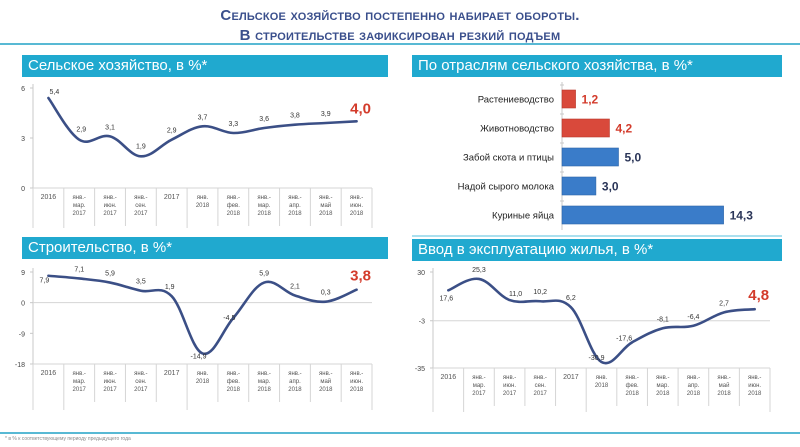 This screenshot has height=447, width=800. Describe the element at coordinates (20, 365) in the screenshot. I see `y-tick-label: -18` at that location.